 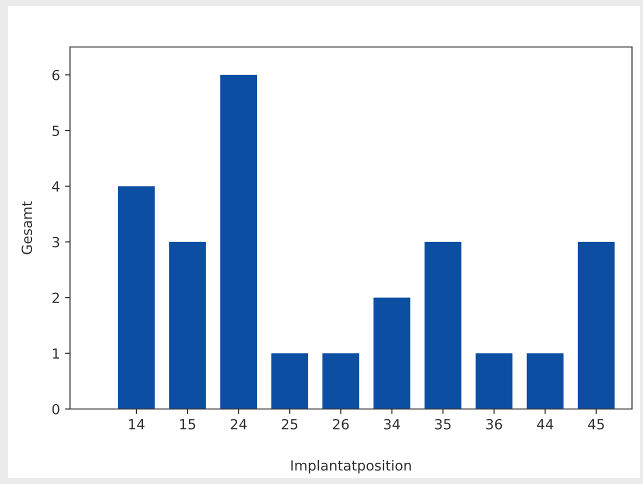 What do you see at coordinates (392, 424) in the screenshot?
I see `x-tick-label: 34` at bounding box center [392, 424].